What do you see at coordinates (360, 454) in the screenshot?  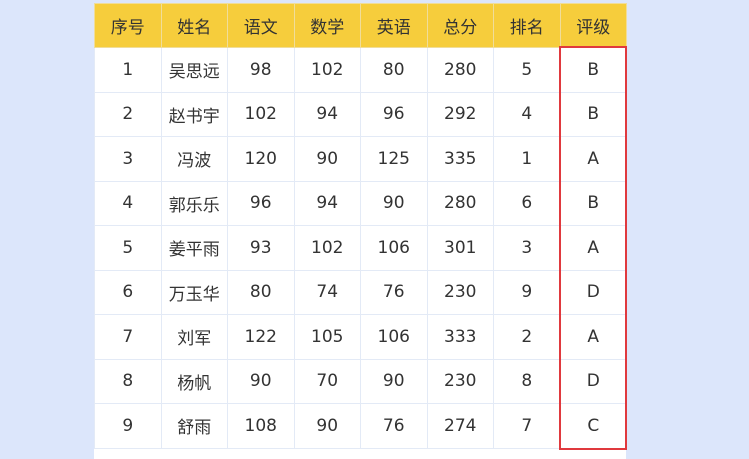 I see `table-continuation` at bounding box center [360, 454].